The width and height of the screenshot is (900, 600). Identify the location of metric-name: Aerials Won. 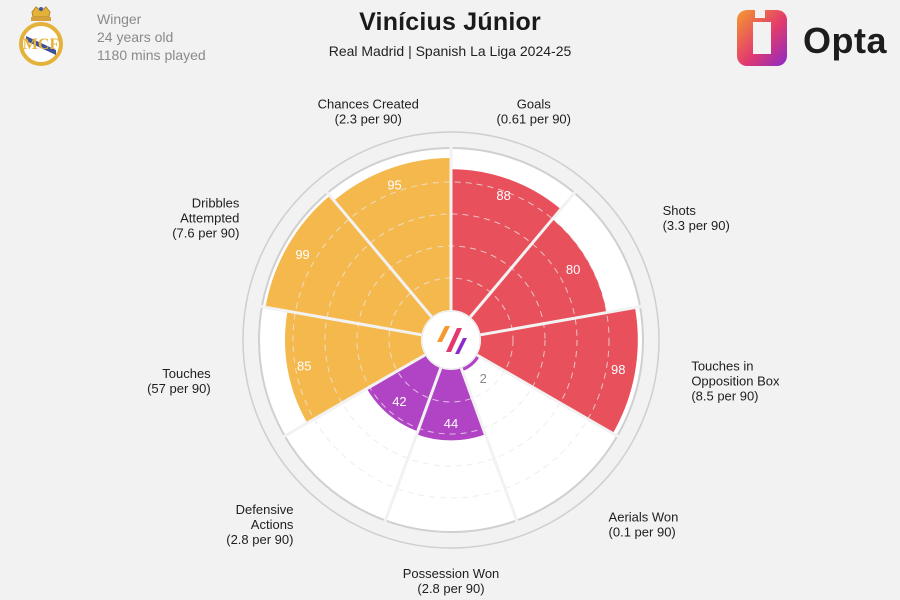
(644, 516).